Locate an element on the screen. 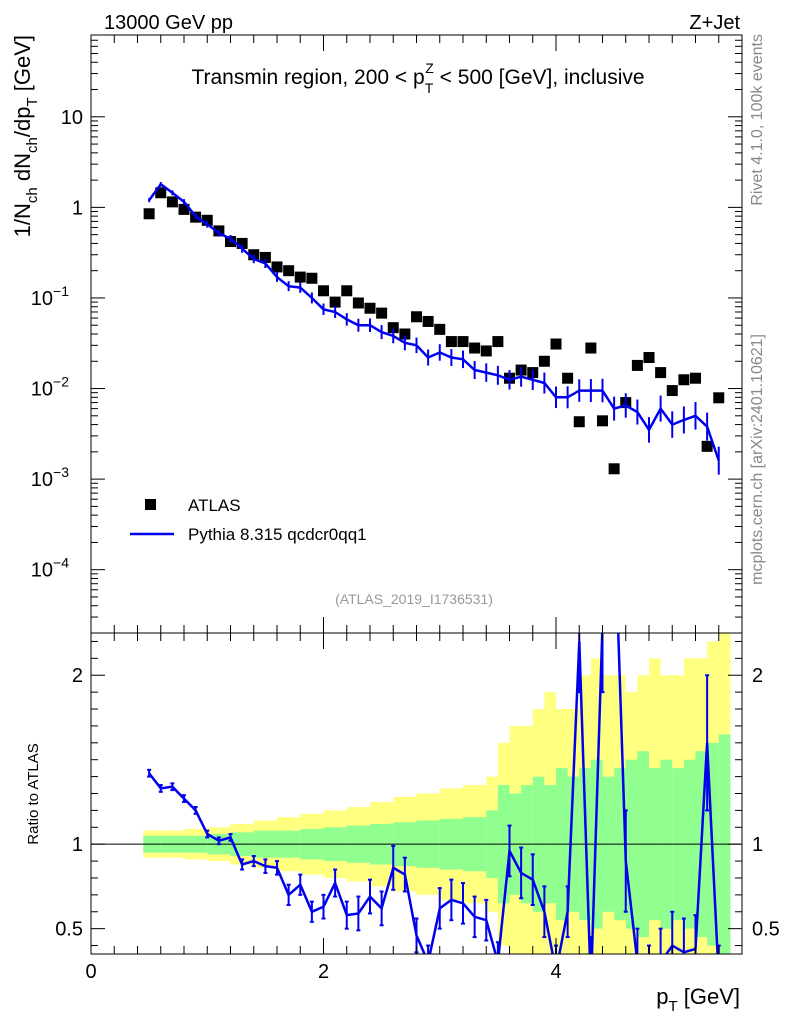 The image size is (786, 1024). y-tick-label: 10⁻³ is located at coordinates (50, 477).